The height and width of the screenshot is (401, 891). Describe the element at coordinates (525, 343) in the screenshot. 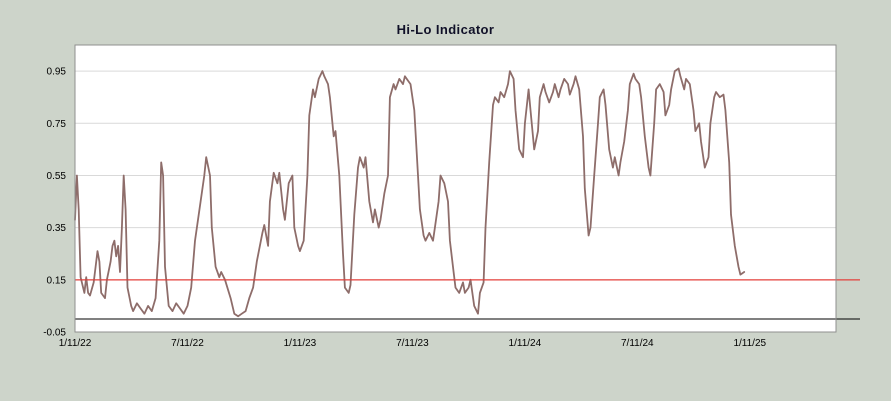

I see `x-tick-label: 1/11/24` at that location.